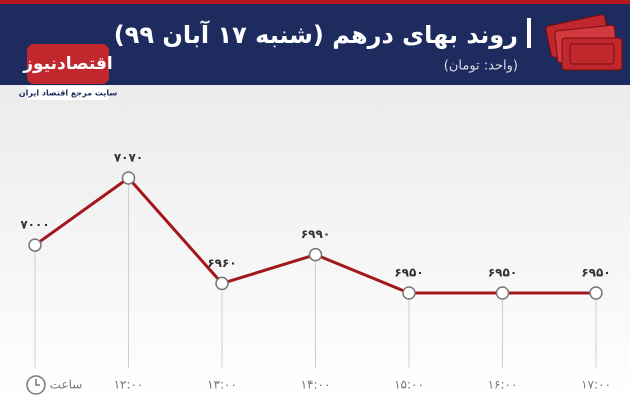  Describe the element at coordinates (222, 385) in the screenshot. I see `x-tick-label: ۱۳:۰۰` at that location.